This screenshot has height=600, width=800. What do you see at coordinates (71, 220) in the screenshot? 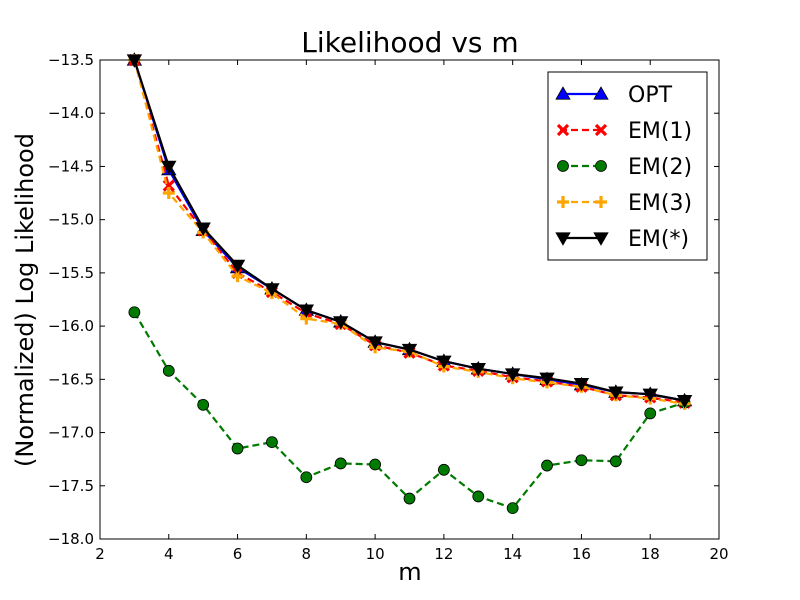
I see `y-tick-label: −15.0` at bounding box center [71, 220].